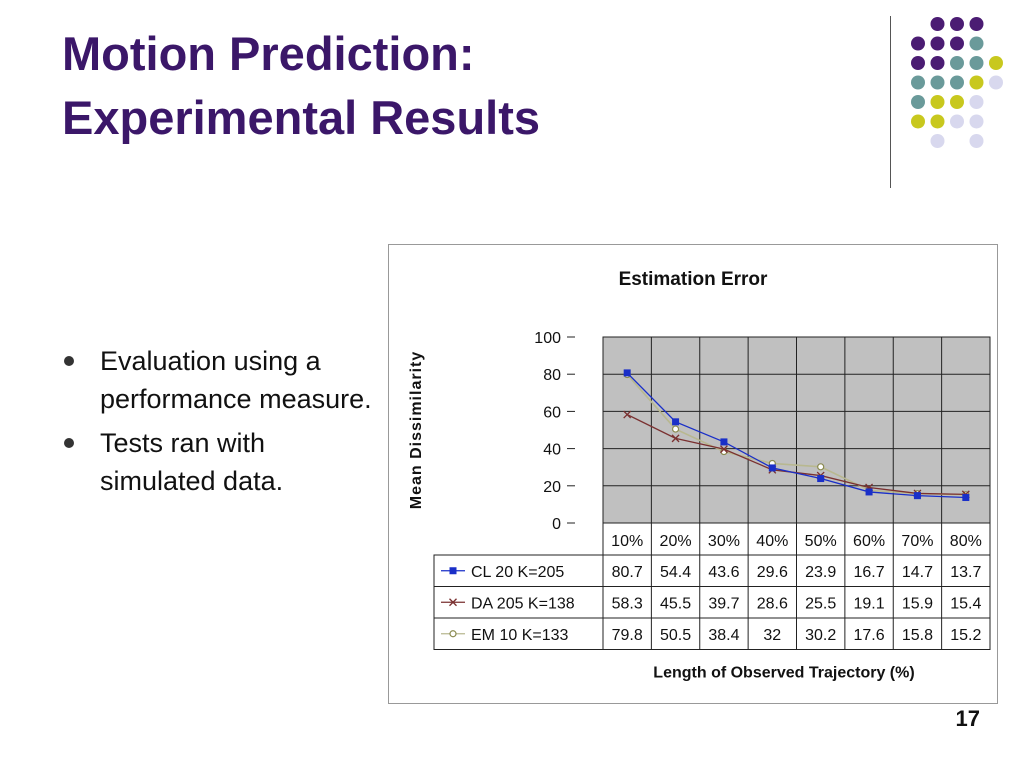  Describe the element at coordinates (890, 102) in the screenshot. I see `title-divider` at that location.